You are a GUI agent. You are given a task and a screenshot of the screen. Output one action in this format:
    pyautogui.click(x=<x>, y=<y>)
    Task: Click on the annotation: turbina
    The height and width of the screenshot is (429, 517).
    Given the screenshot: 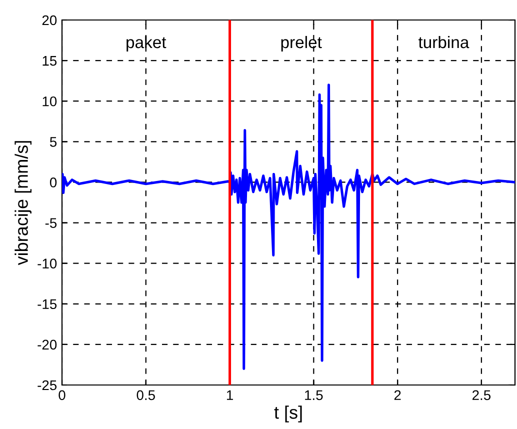 What is the action you would take?
    pyautogui.click(x=444, y=42)
    